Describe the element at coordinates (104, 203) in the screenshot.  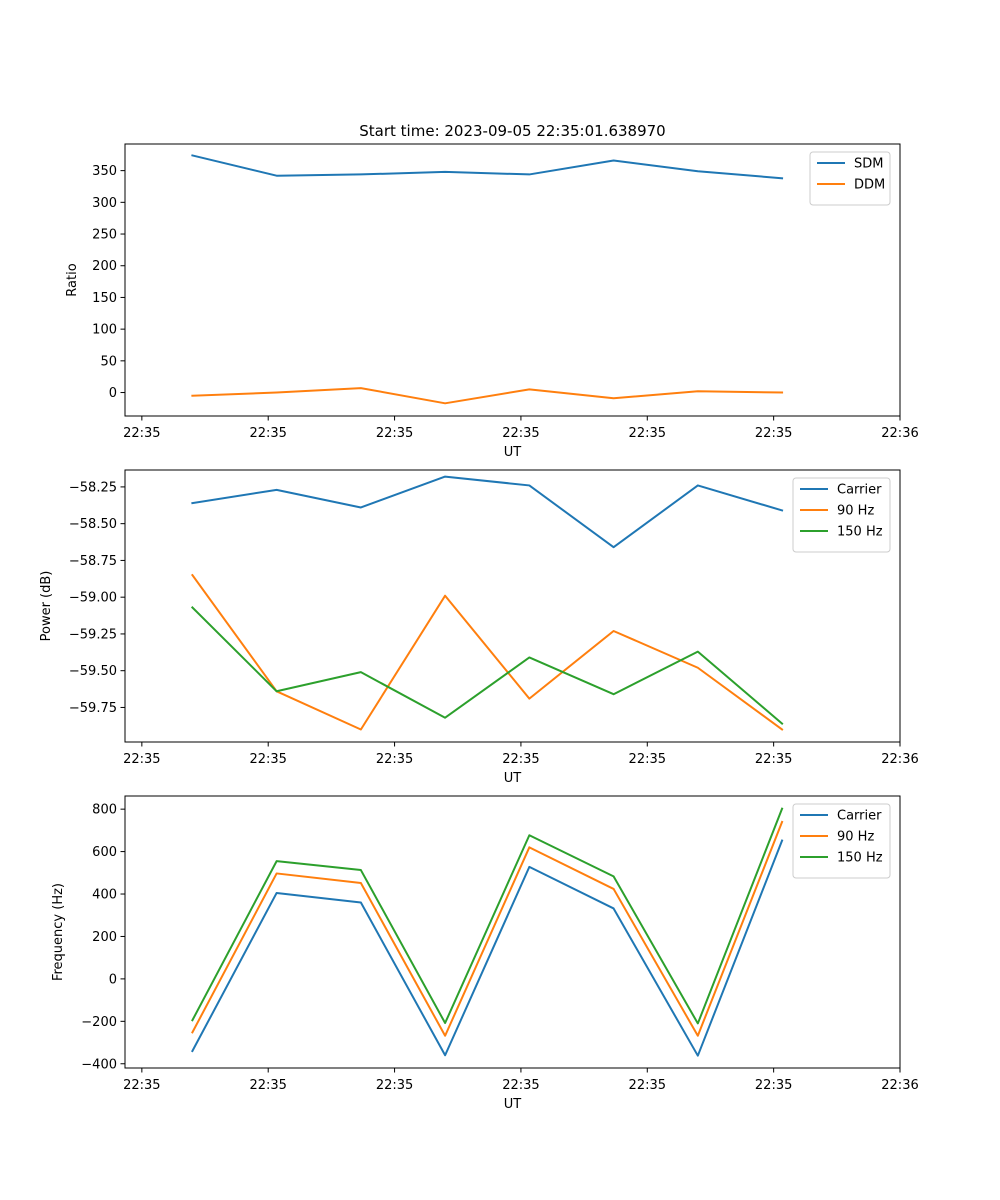
I see `y-tick-label: 300` at that location.